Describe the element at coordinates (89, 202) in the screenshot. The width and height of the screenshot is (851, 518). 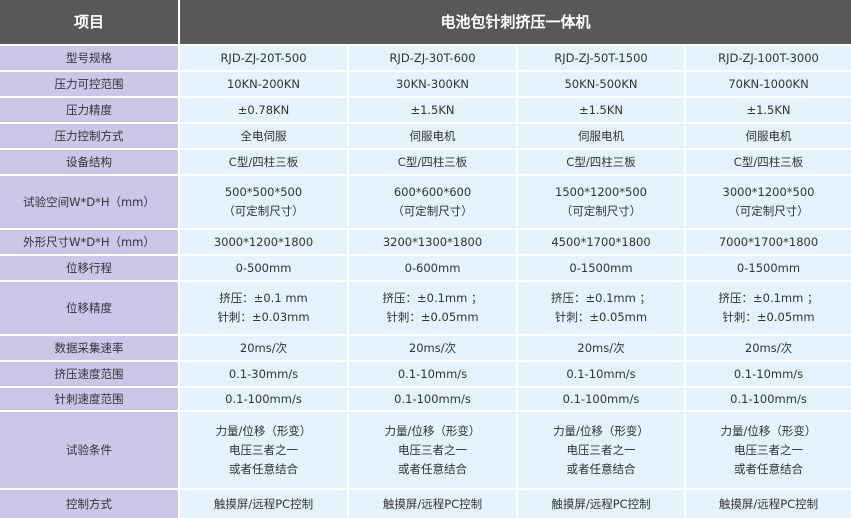
I see `row-label: 试验空间W*D*H（mm）` at that location.